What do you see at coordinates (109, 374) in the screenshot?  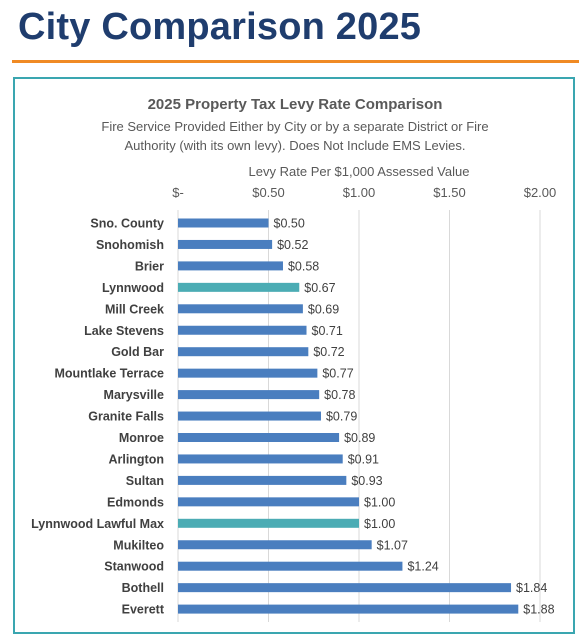 I see `category-label: Mountlake Terrace` at bounding box center [109, 374].